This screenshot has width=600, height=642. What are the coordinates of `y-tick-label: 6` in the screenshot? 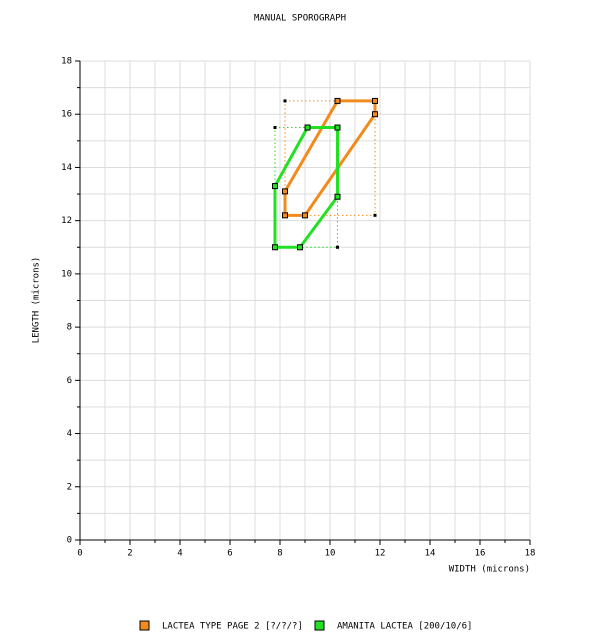 It's located at (69, 381).